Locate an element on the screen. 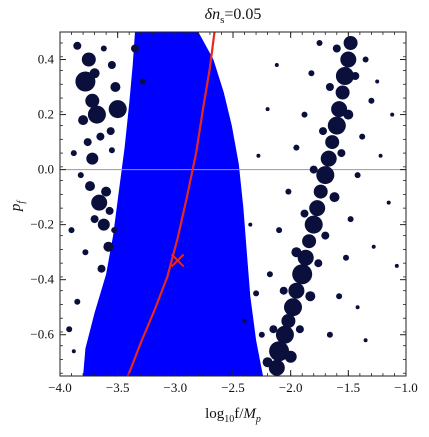 Image resolution: width=429 pixels, height=437 pixels. y-tick-label: 0.4 is located at coordinates (46, 59).